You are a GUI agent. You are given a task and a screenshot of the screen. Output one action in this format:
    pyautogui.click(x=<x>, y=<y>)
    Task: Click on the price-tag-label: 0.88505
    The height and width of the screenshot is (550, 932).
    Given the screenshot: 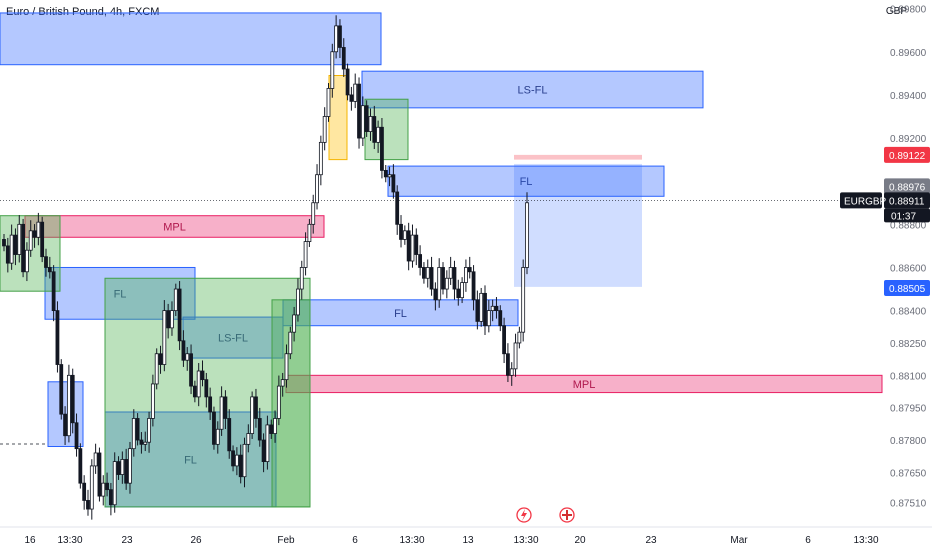 What is the action you would take?
    pyautogui.click(x=907, y=289)
    